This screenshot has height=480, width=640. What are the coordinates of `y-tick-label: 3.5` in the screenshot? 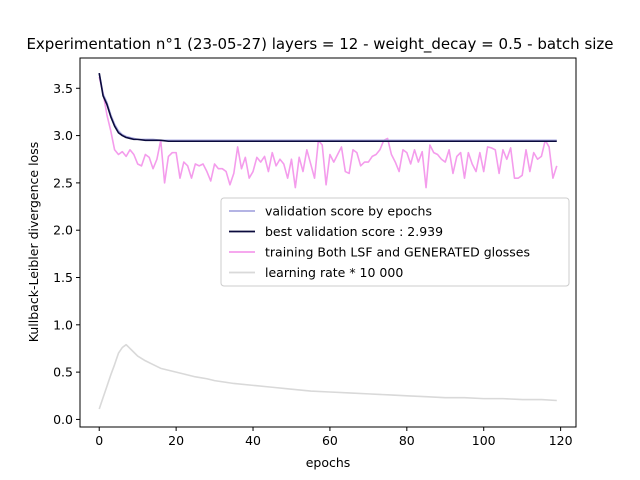 It's located at (63, 88).